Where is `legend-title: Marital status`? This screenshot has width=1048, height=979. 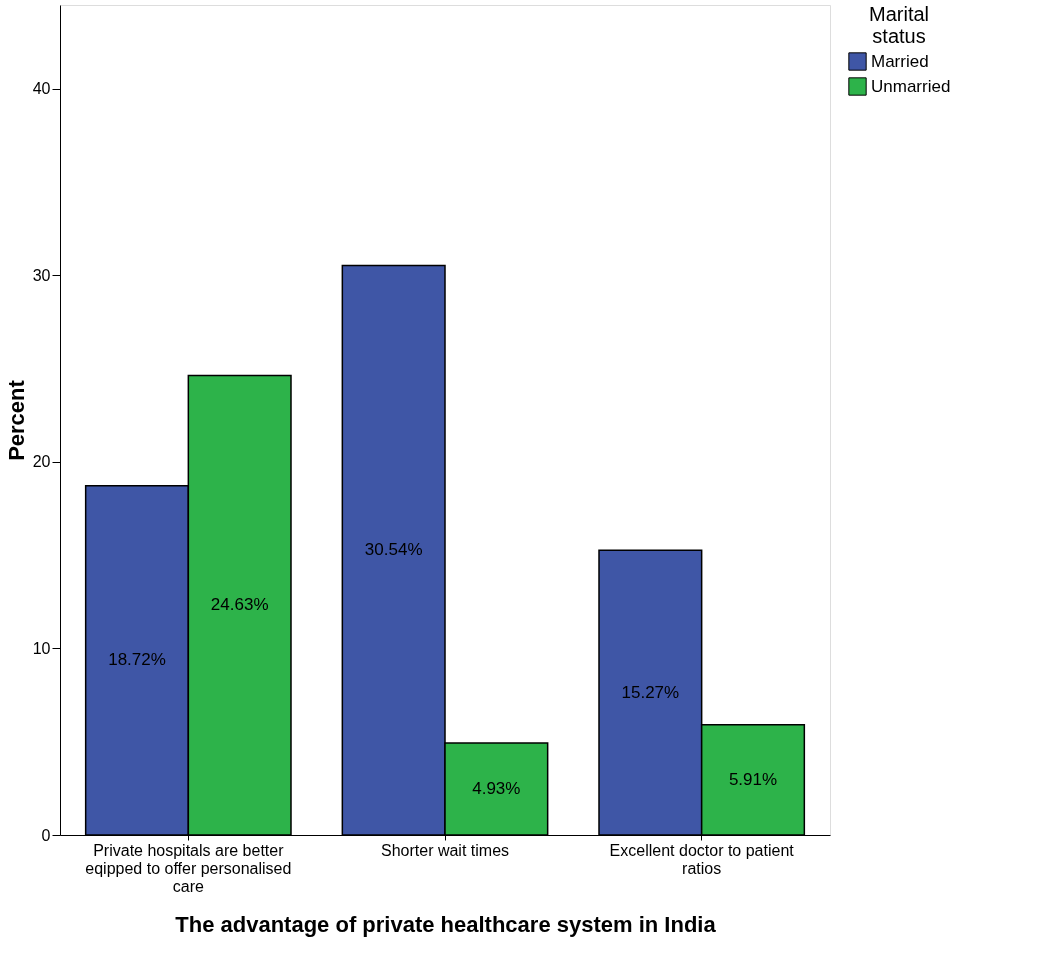
legend-title: Marital status is located at coordinates (899, 25).